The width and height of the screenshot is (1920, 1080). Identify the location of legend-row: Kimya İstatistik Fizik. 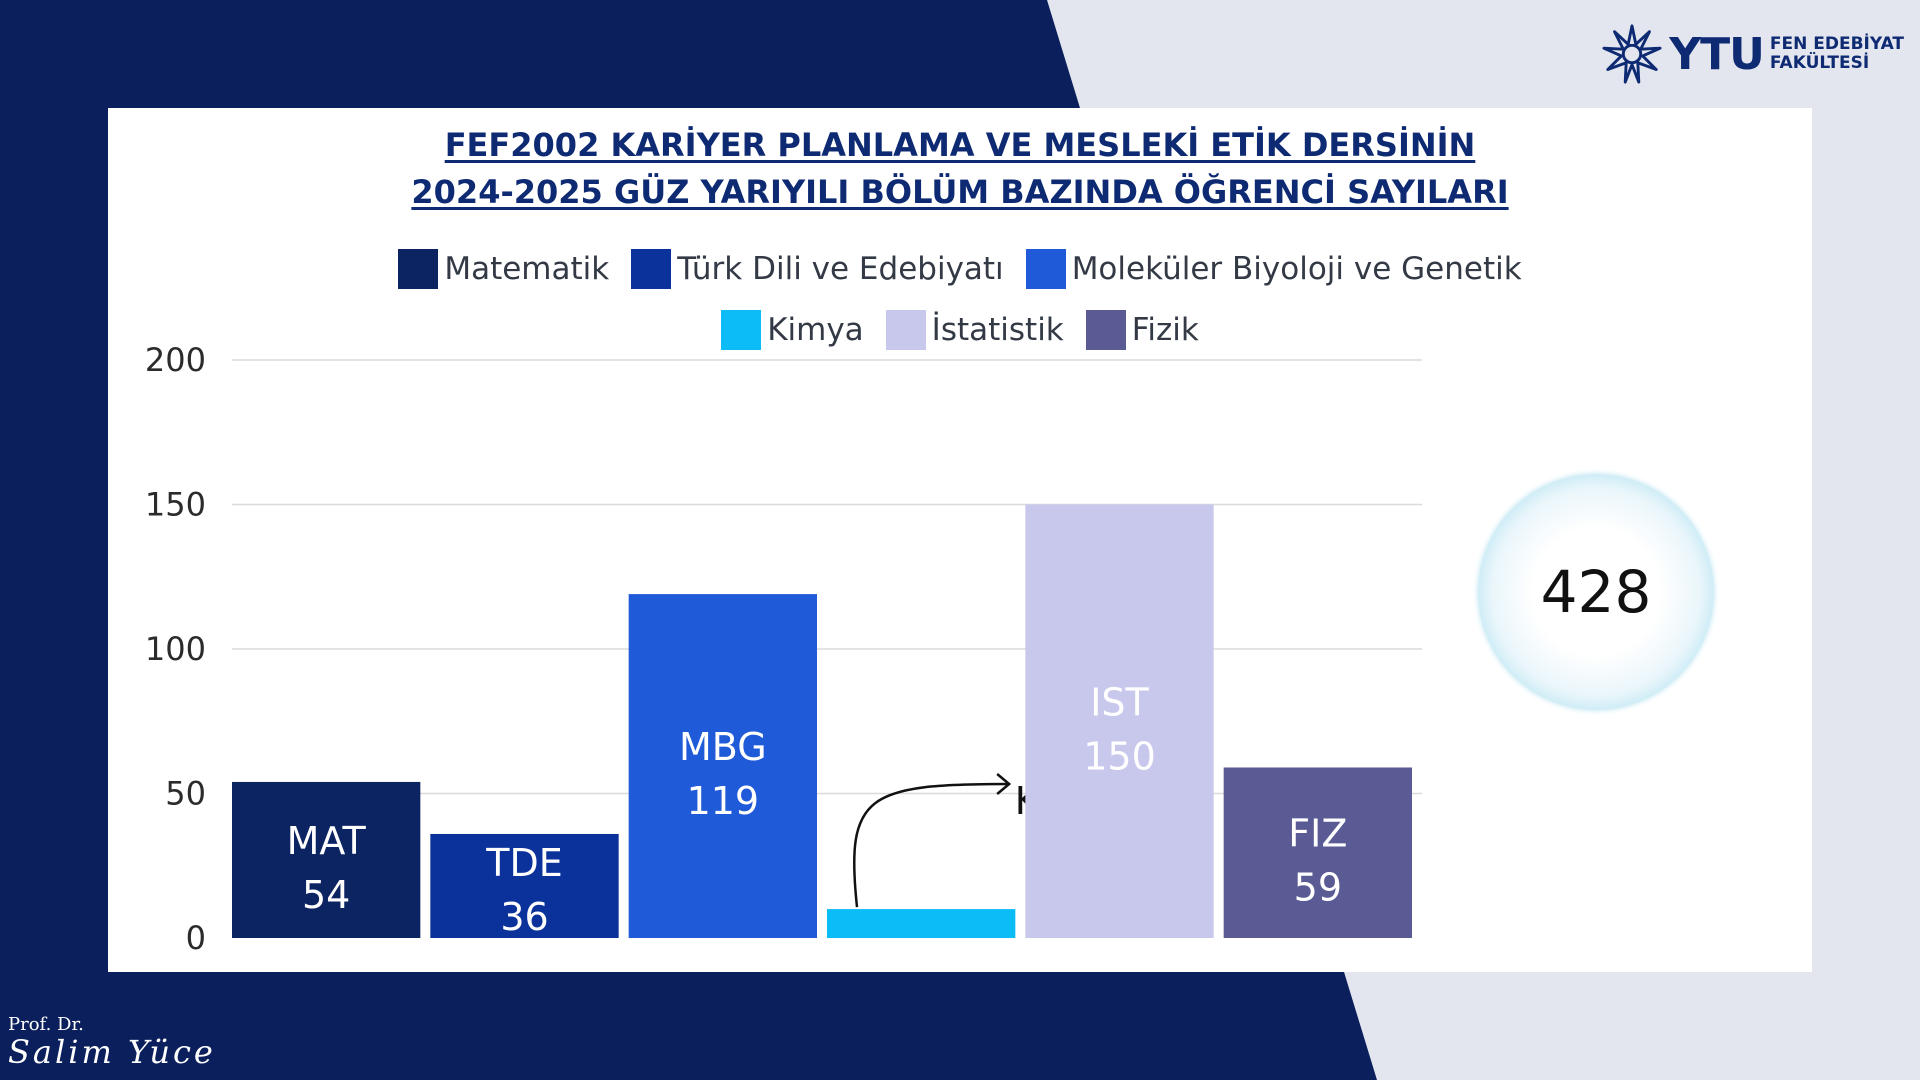
(960, 329).